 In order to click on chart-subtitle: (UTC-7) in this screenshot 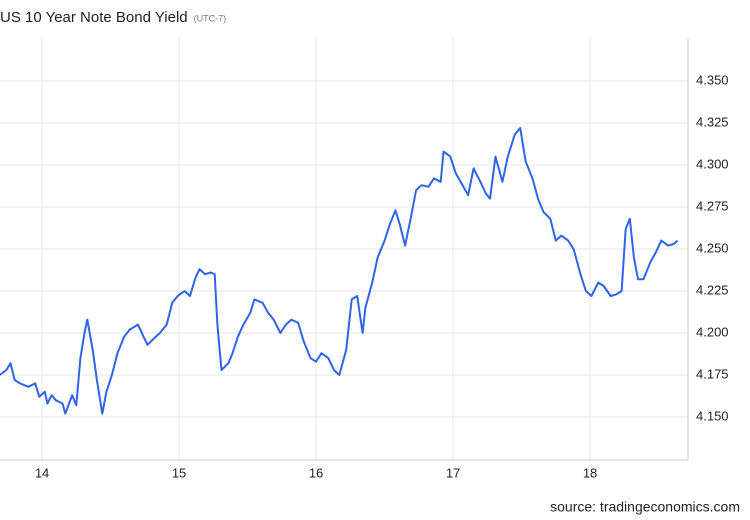, I will do `click(210, 18)`.